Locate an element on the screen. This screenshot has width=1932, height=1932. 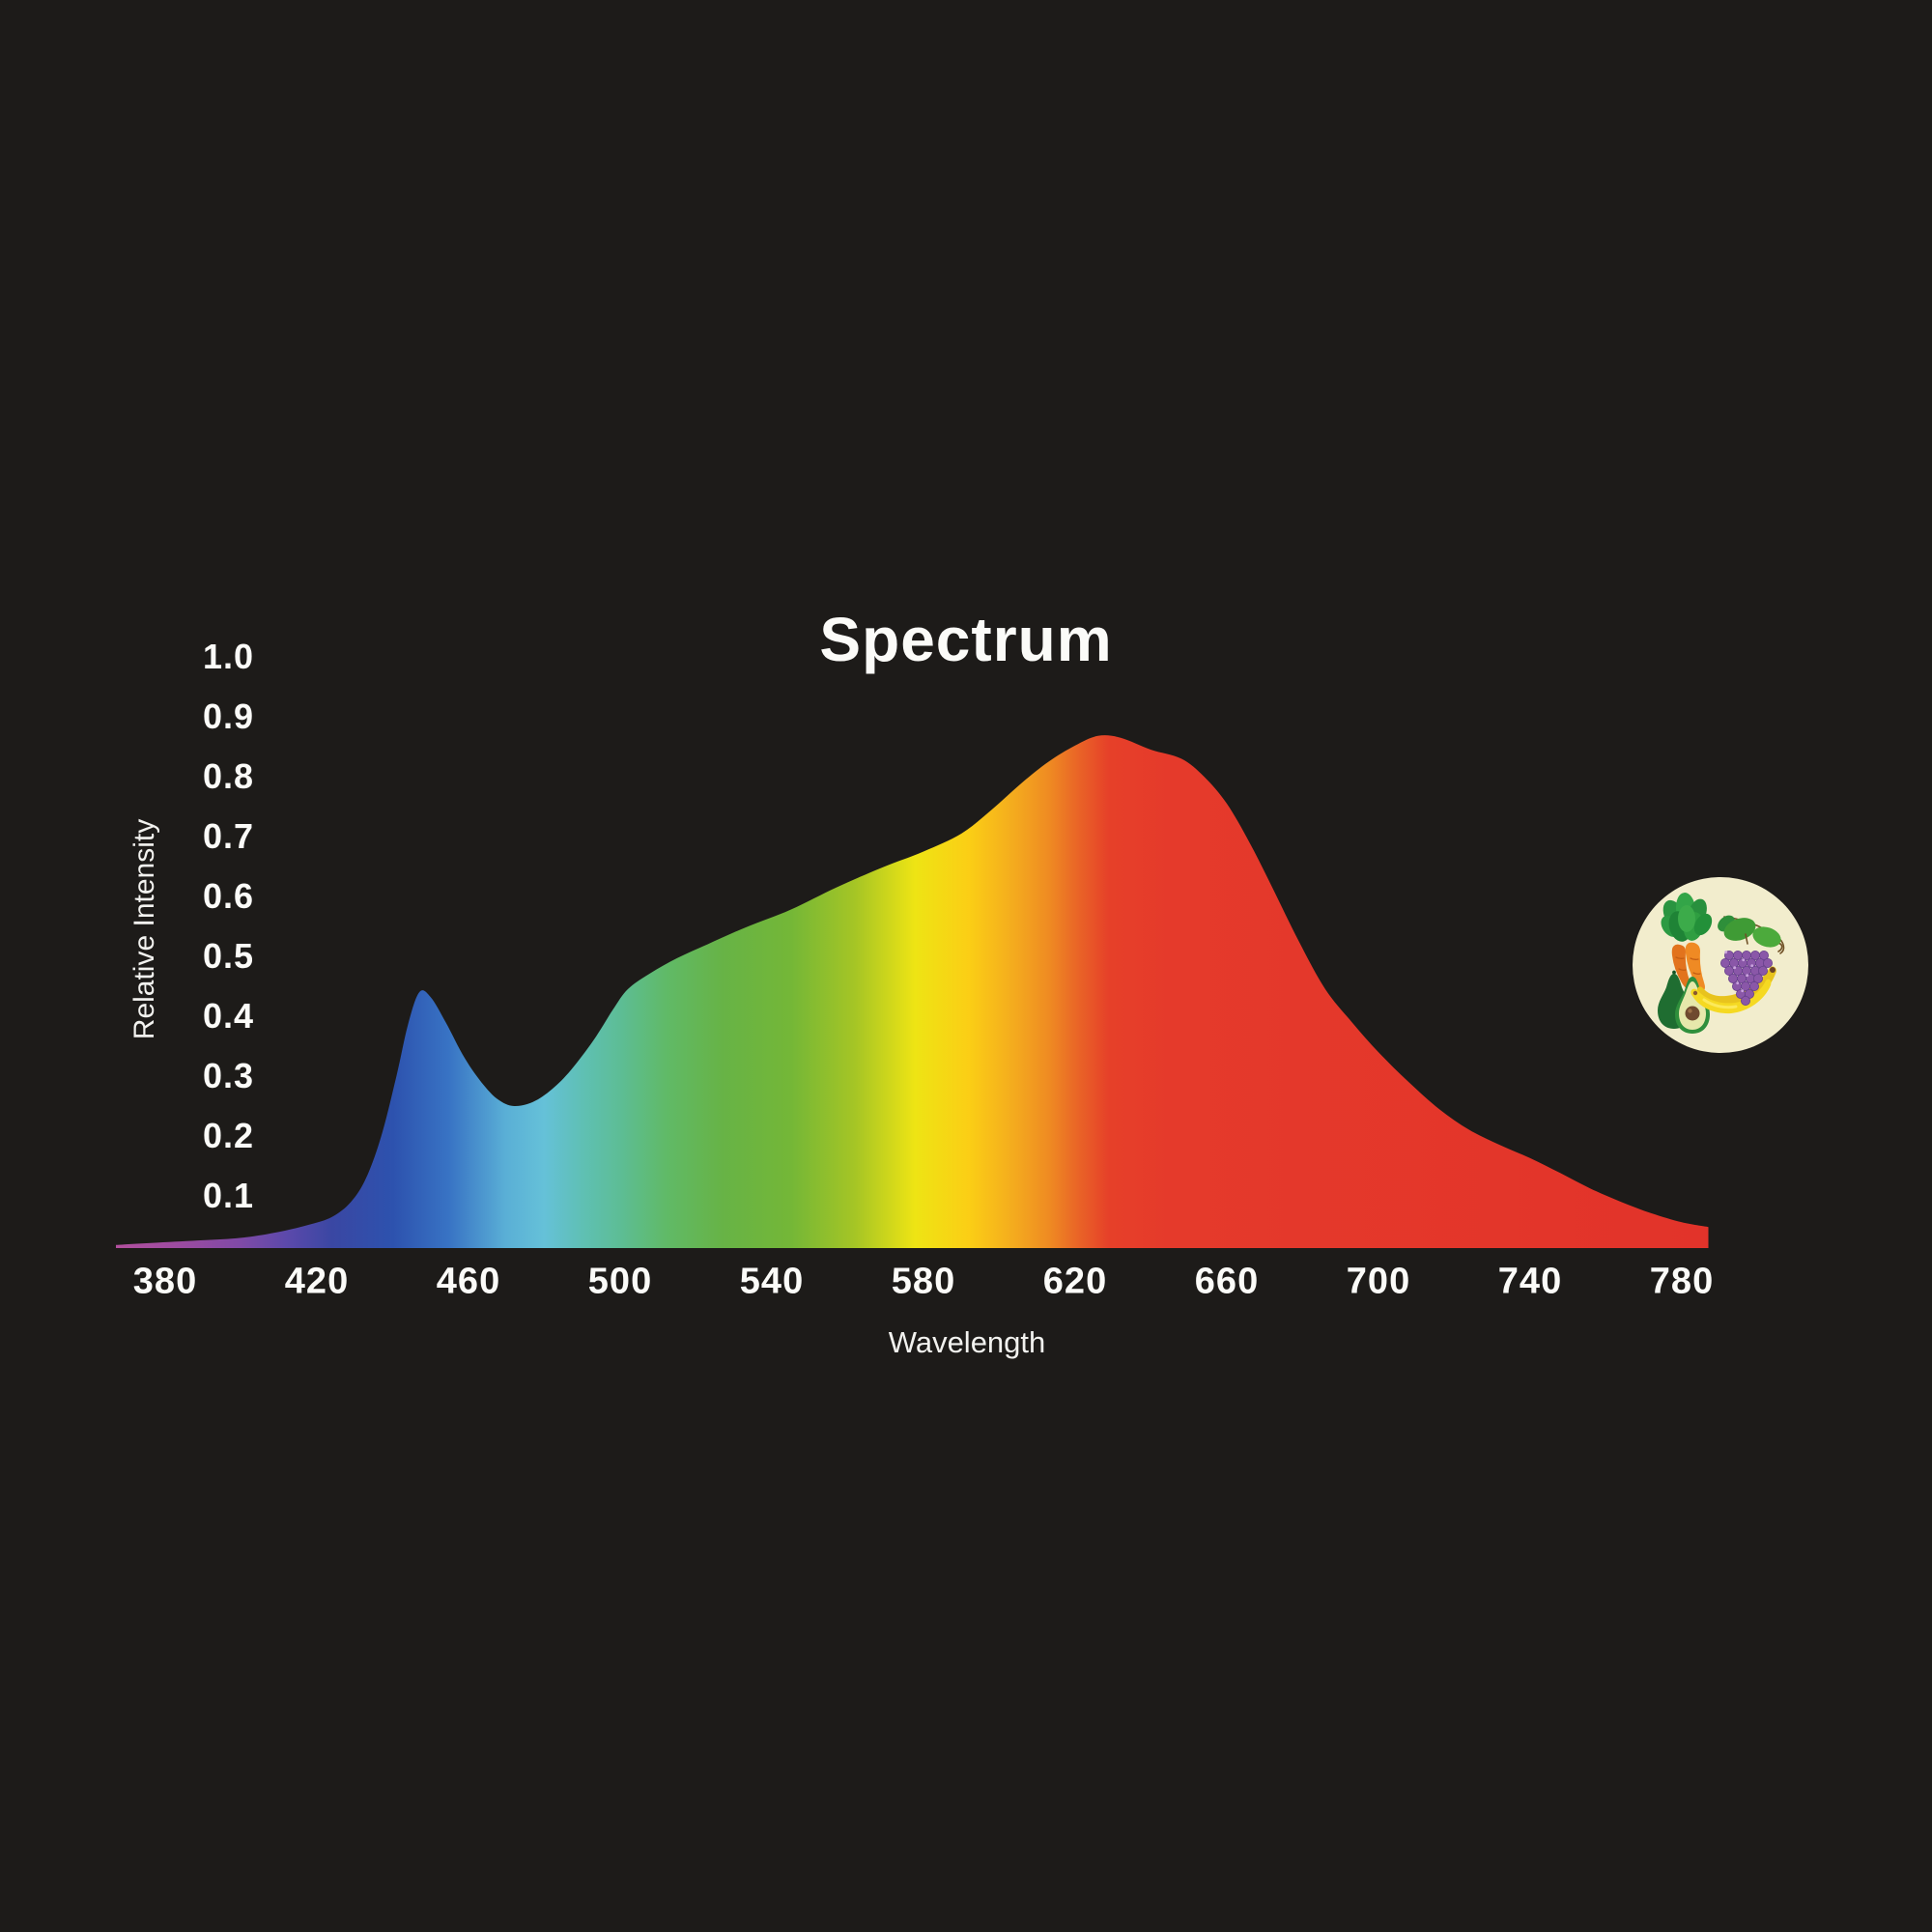
y-tick-0.2: 0.2 is located at coordinates (228, 1135).